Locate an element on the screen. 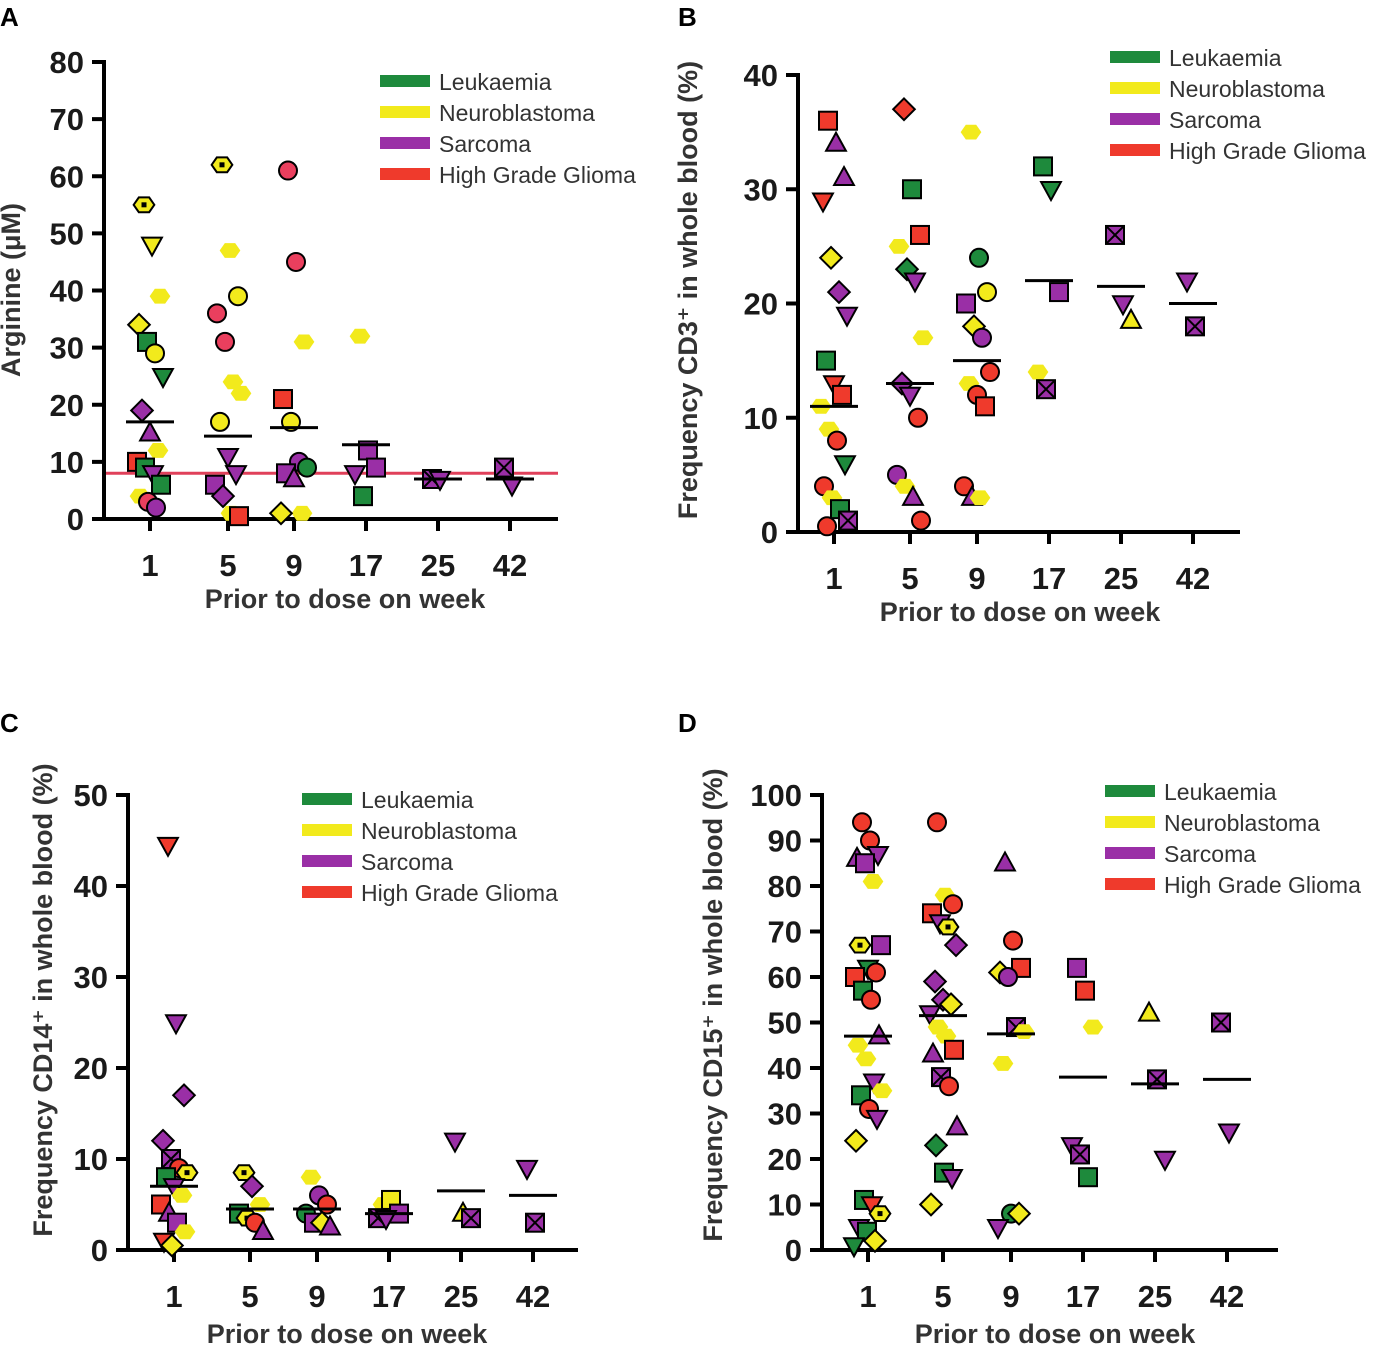  y-tick-label: 90 is located at coordinates (785, 841).